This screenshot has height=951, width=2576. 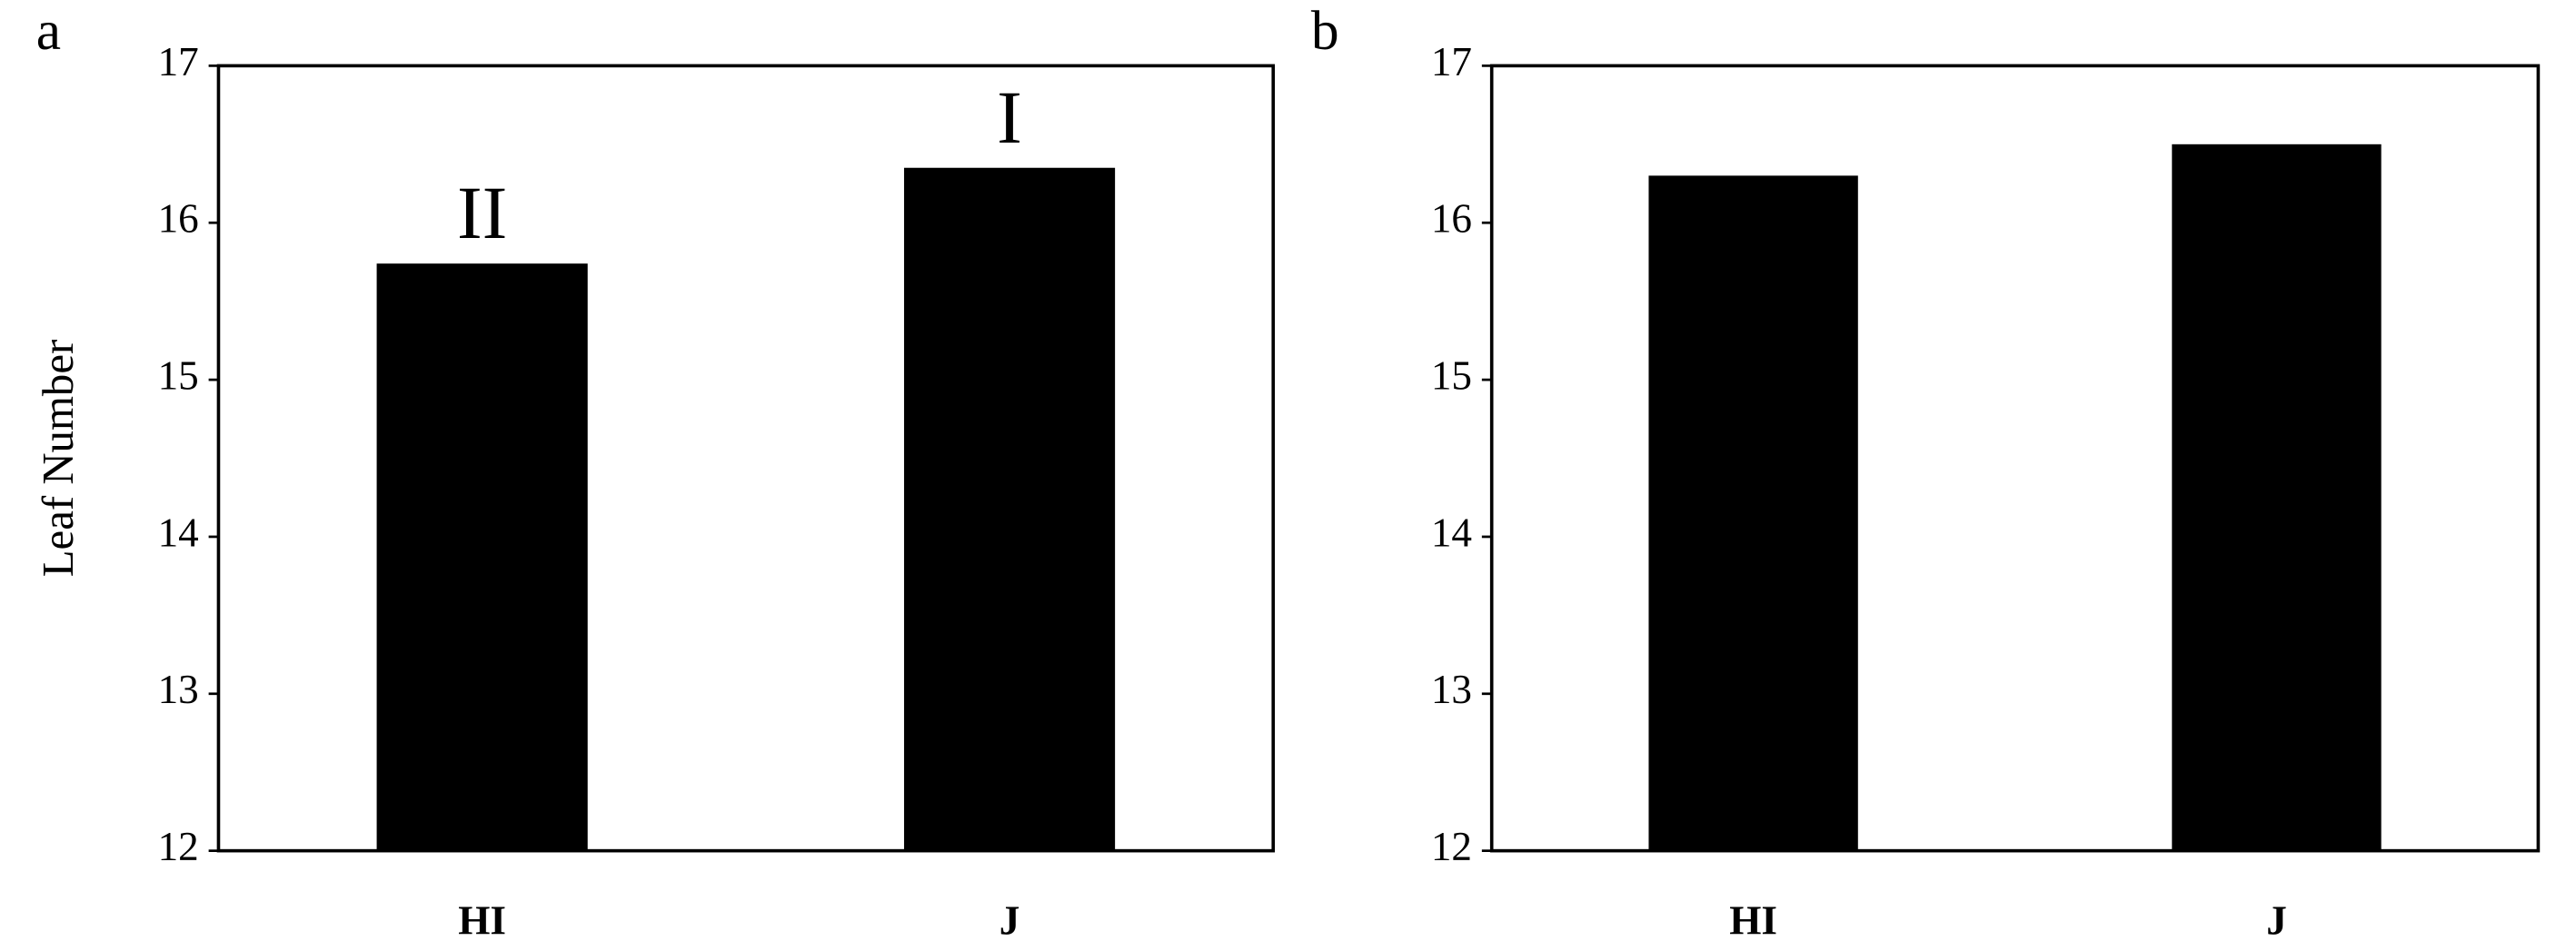 What do you see at coordinates (482, 212) in the screenshot?
I see `bar-annotation: II` at bounding box center [482, 212].